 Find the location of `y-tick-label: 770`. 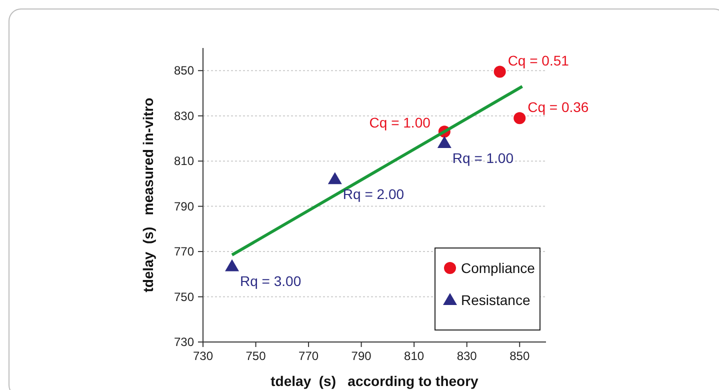

y-tick-label: 770 is located at coordinates (184, 251).